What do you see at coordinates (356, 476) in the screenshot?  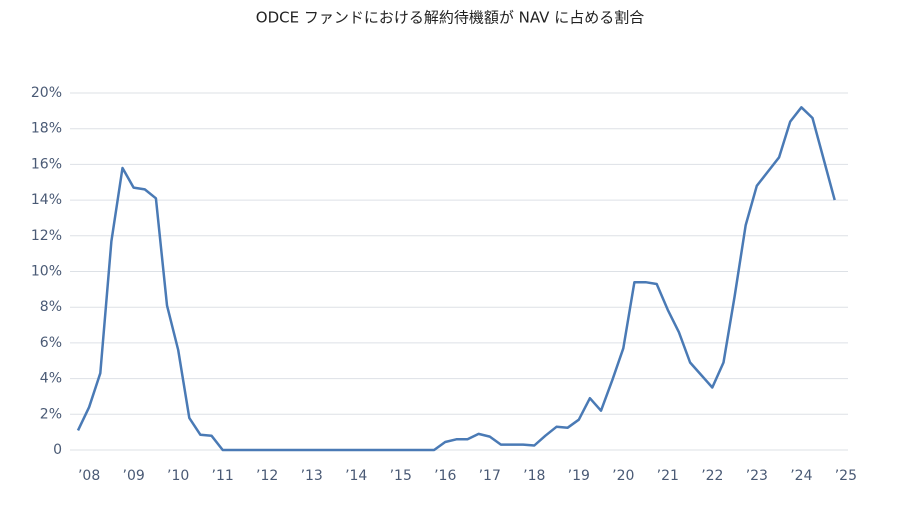 I see `x-tick-label: ’14` at bounding box center [356, 476].